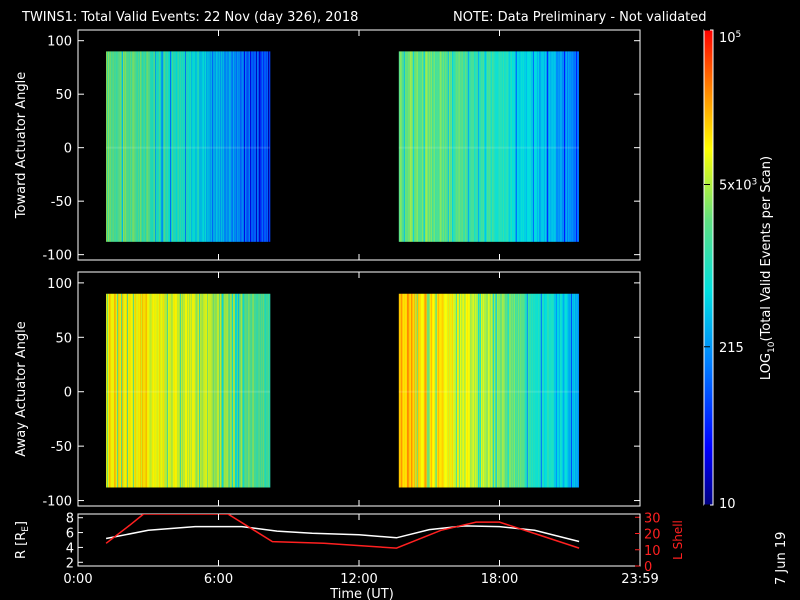 This screenshot has height=600, width=800. Describe the element at coordinates (188, 146) in the screenshot. I see `heatmap-segment` at that location.